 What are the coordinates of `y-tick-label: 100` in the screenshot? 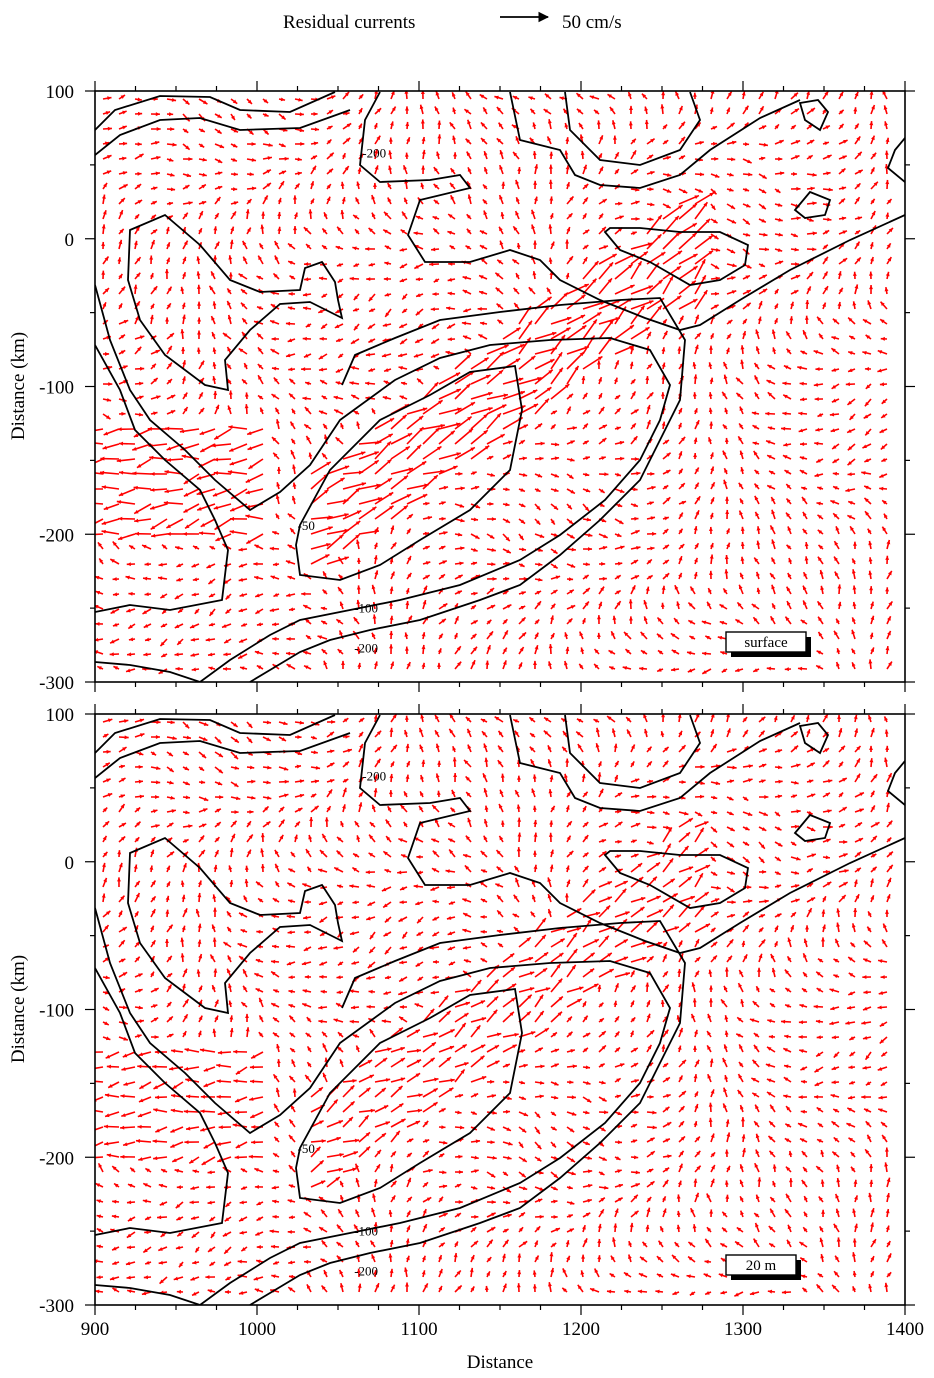 It's located at (60, 92).